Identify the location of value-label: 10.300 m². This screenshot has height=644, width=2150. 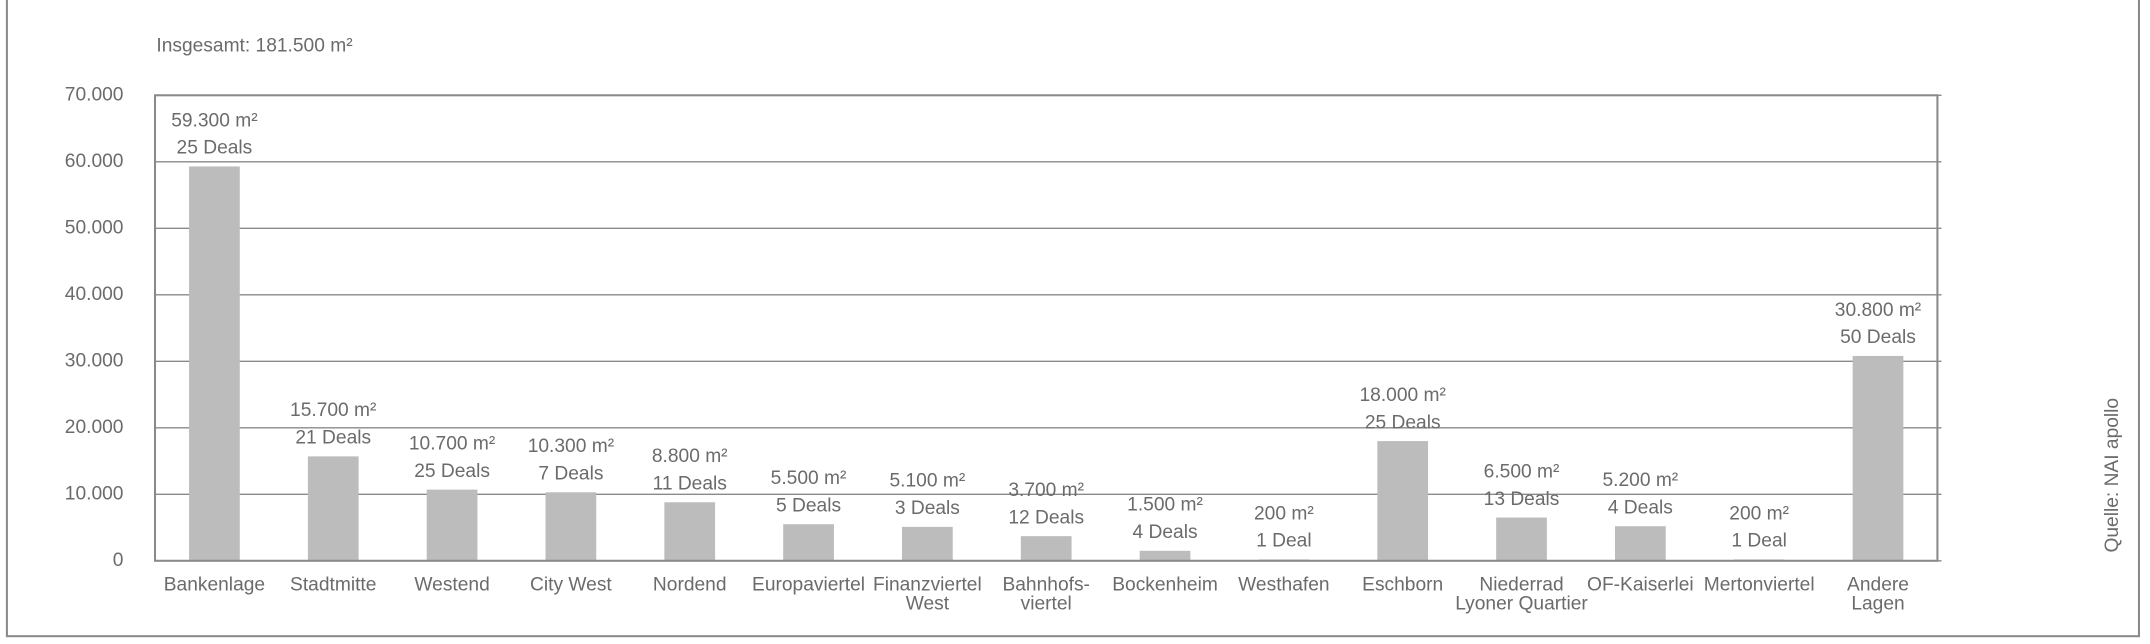
(571, 446).